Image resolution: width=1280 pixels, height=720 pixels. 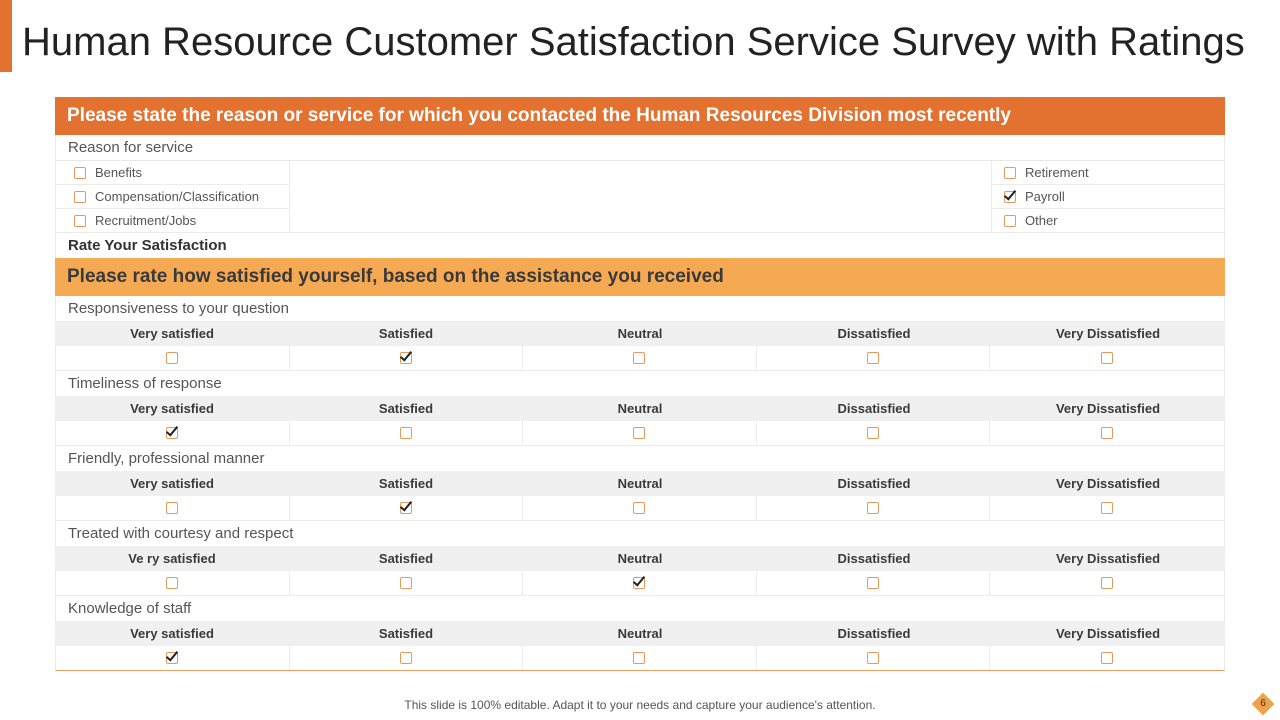 I want to click on question-label: Treated with courtesy and respect, so click(x=640, y=533).